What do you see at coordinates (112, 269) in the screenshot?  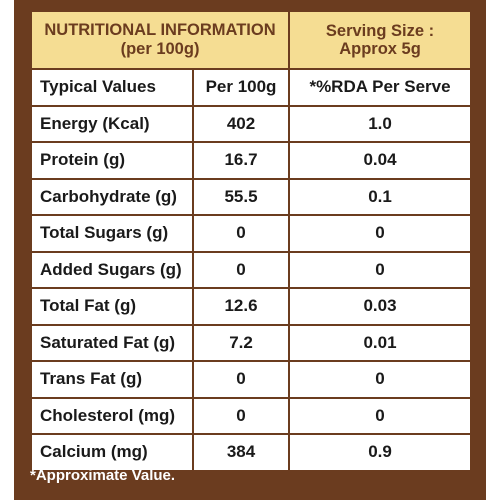 I see `nutrient-label: Added Sugars (g)` at bounding box center [112, 269].